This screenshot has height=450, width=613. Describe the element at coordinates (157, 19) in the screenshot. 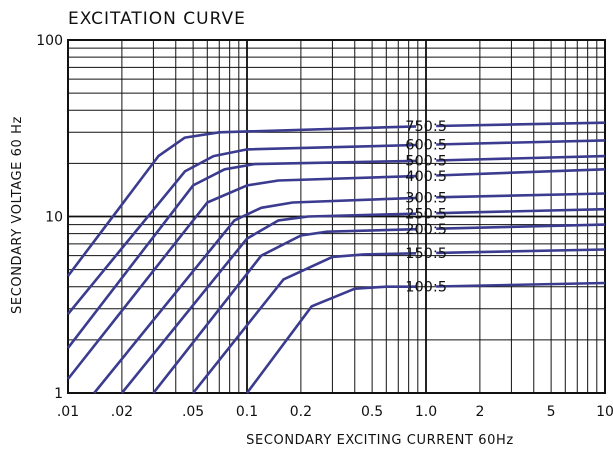

I see `chart-title: EXCITATION CURVE` at that location.